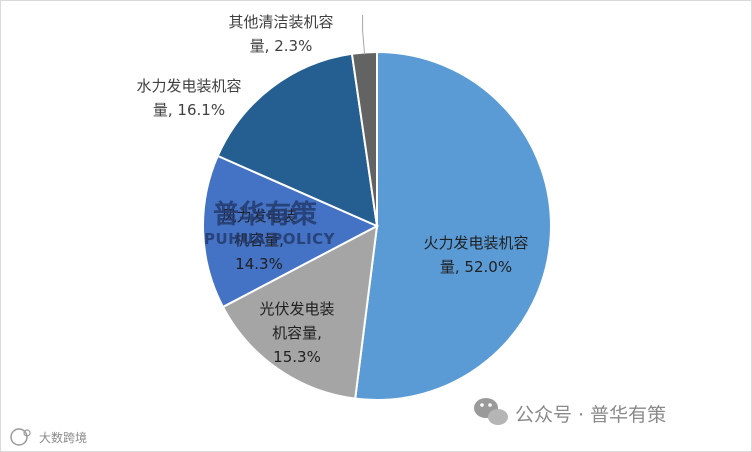 This screenshot has height=452, width=752. I want to click on corner-mark: 大数跨境, so click(48, 437).